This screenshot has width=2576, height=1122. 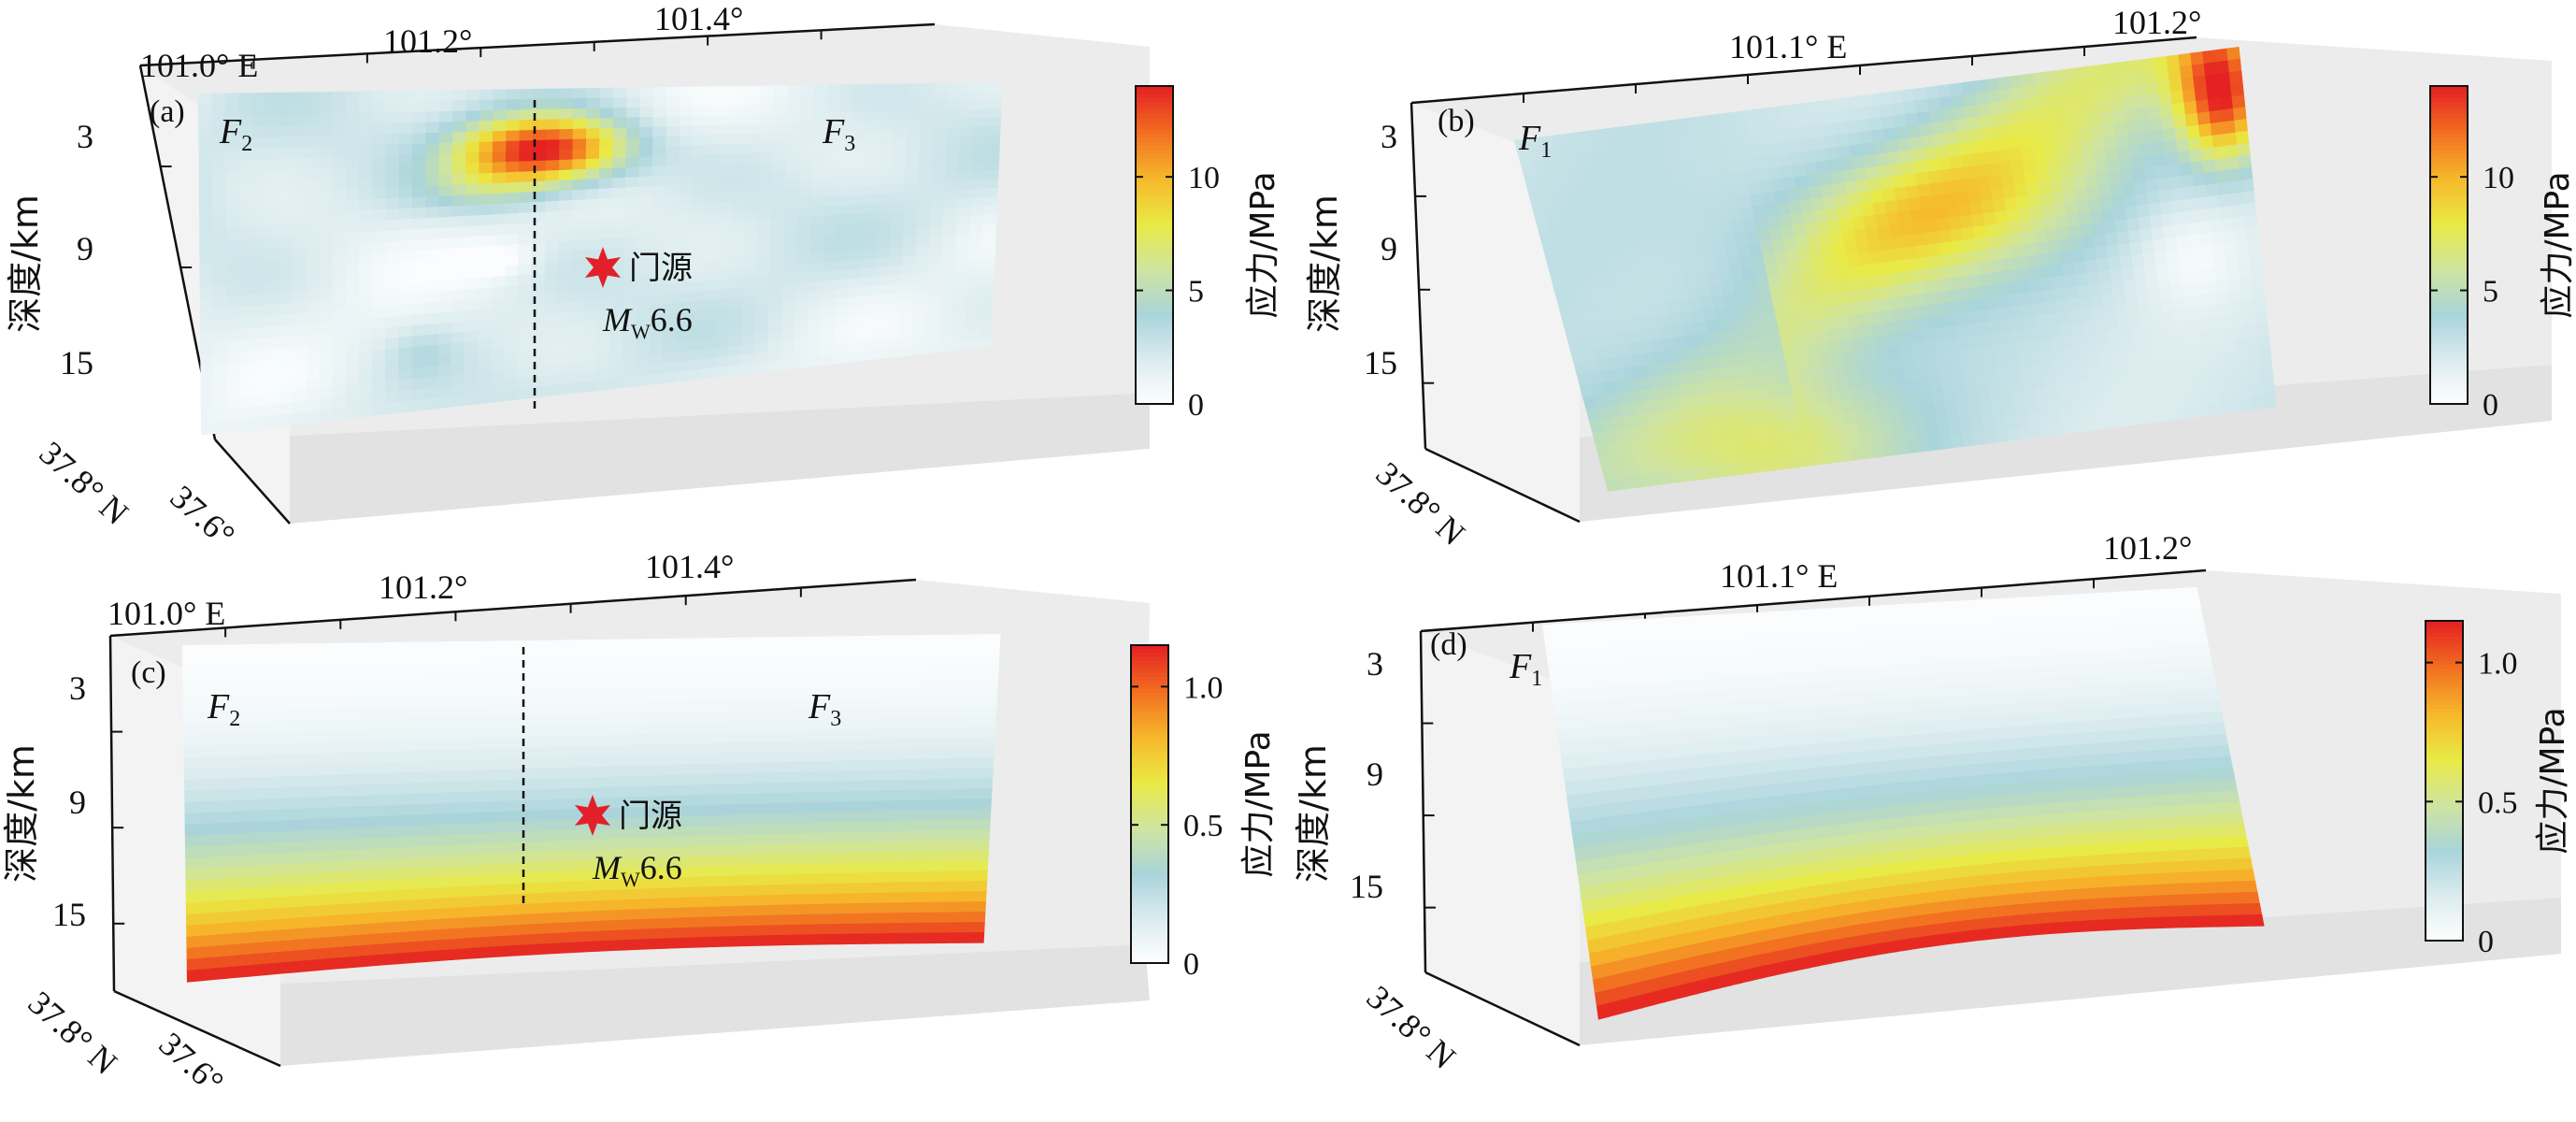 What do you see at coordinates (235, 134) in the screenshot?
I see `fault-label: F2` at bounding box center [235, 134].